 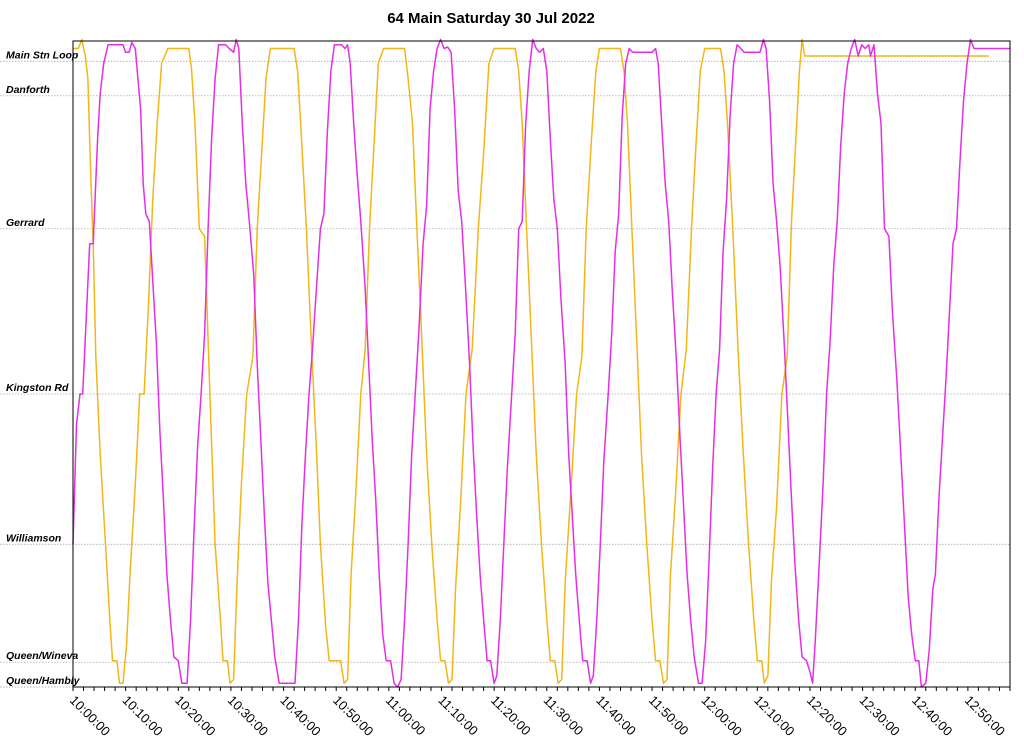 What do you see at coordinates (248, 716) in the screenshot?
I see `x-tick-label: 10:30:00` at bounding box center [248, 716].